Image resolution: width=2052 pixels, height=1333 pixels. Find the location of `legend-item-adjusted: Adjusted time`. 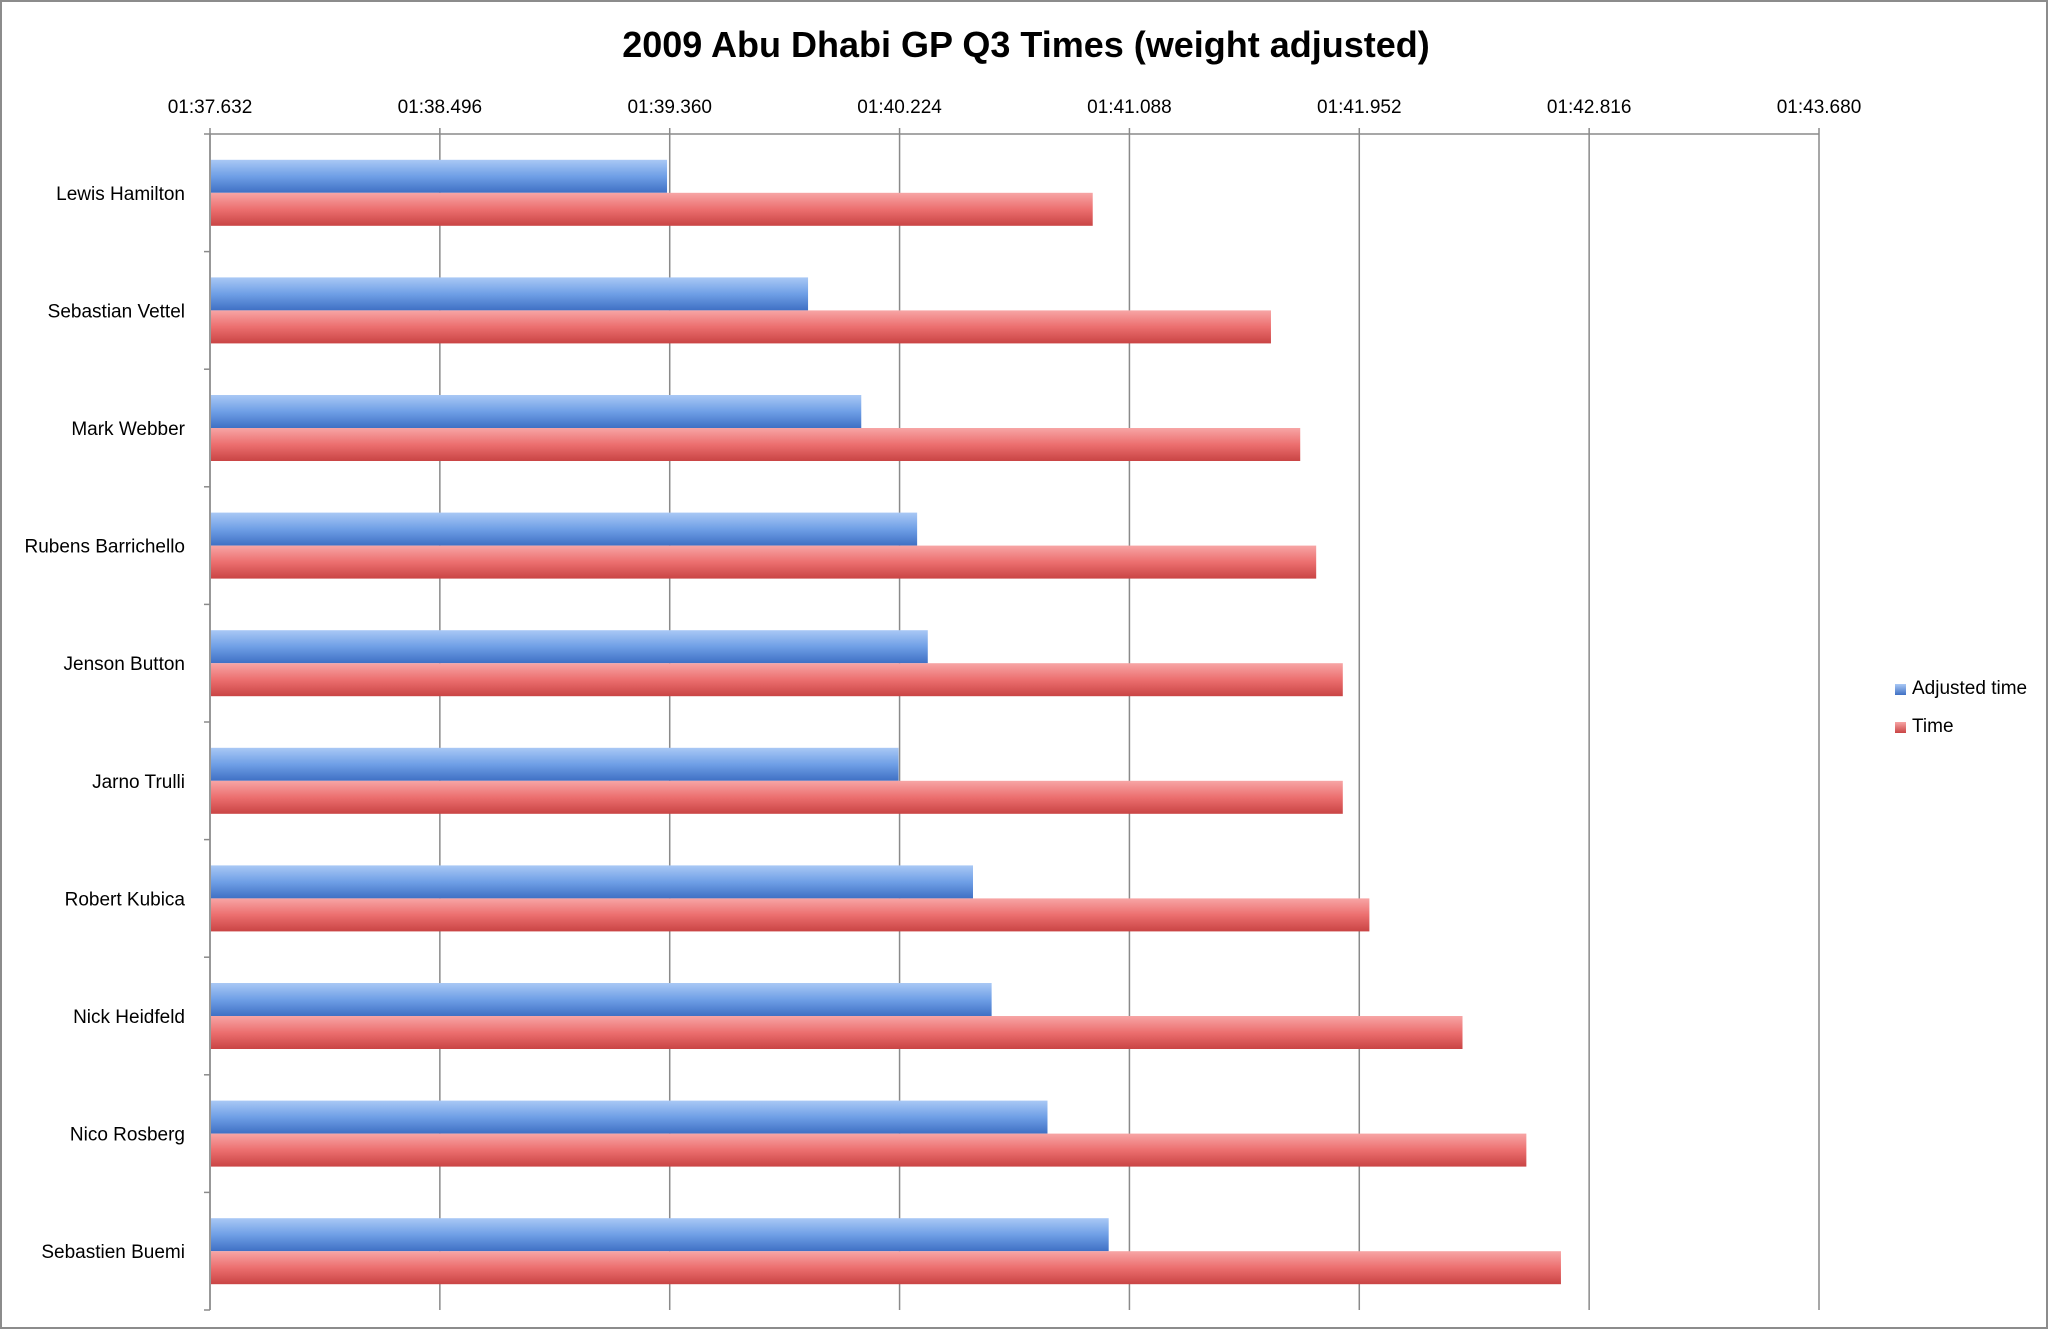

legend-item-adjusted: Adjusted time is located at coordinates (1961, 689).